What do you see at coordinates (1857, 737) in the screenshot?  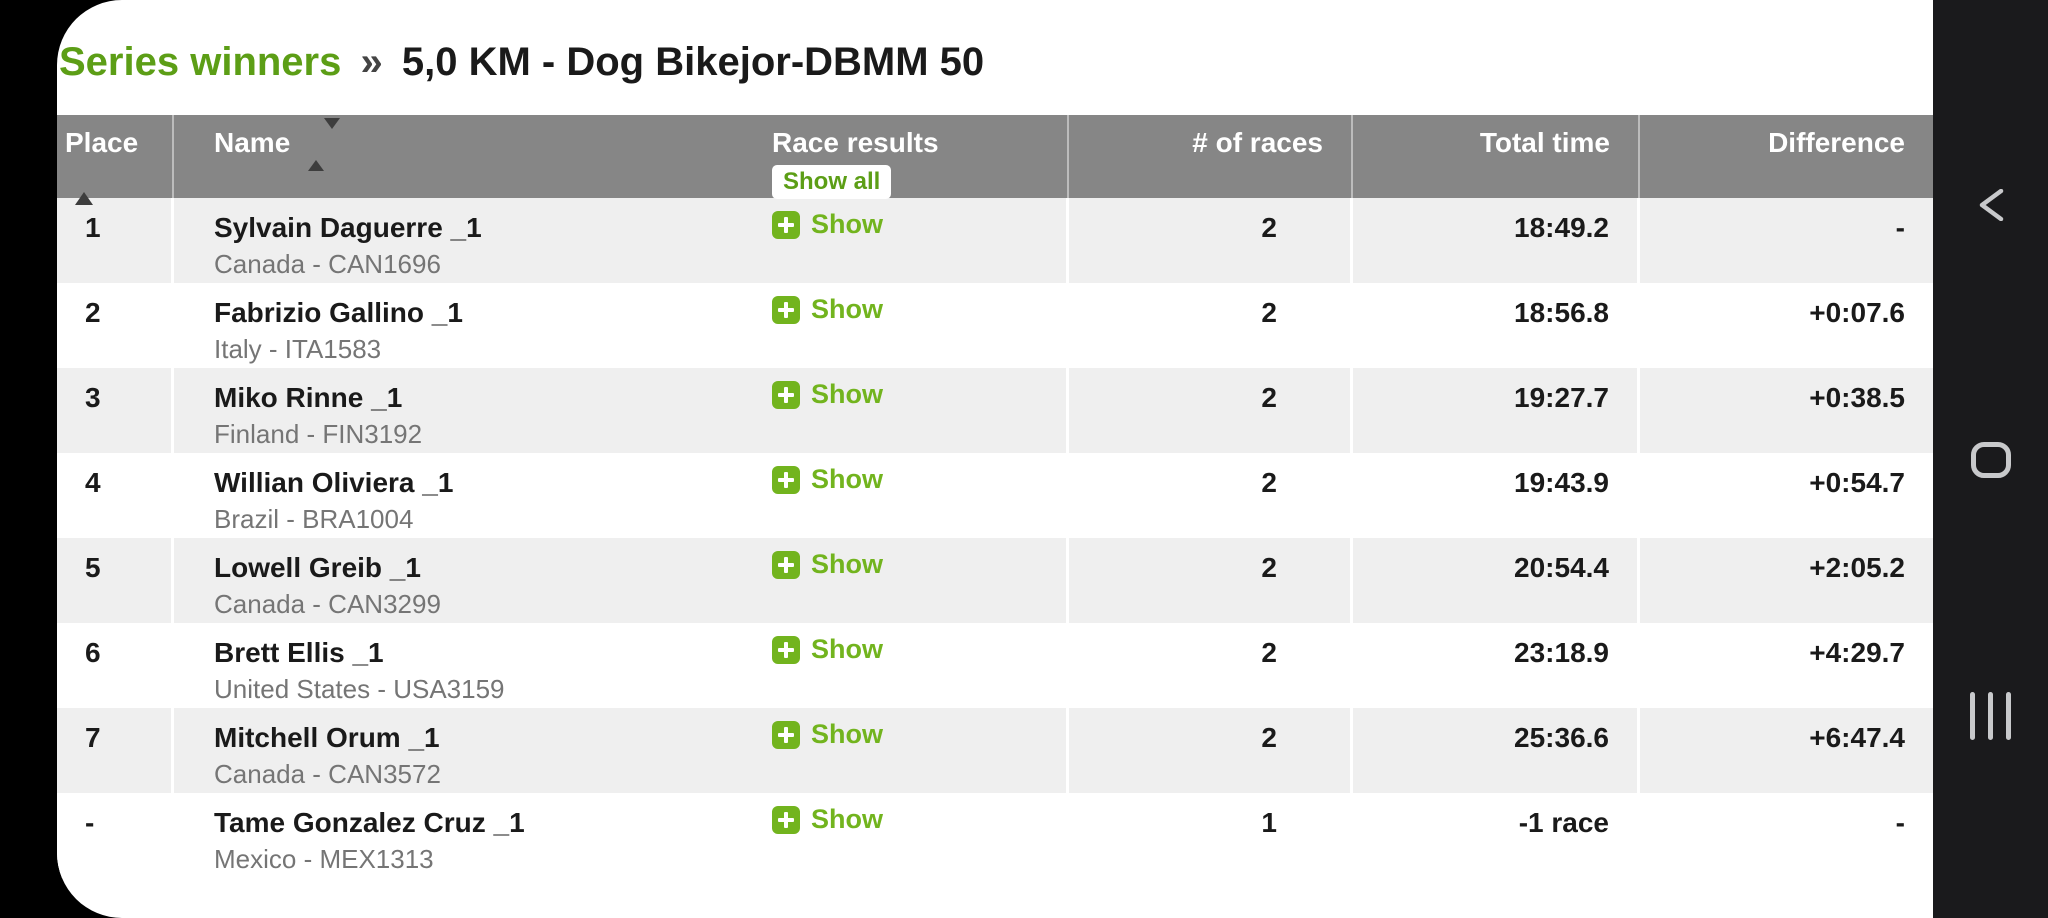 I see `difference-cell: +6:47.4` at bounding box center [1857, 737].